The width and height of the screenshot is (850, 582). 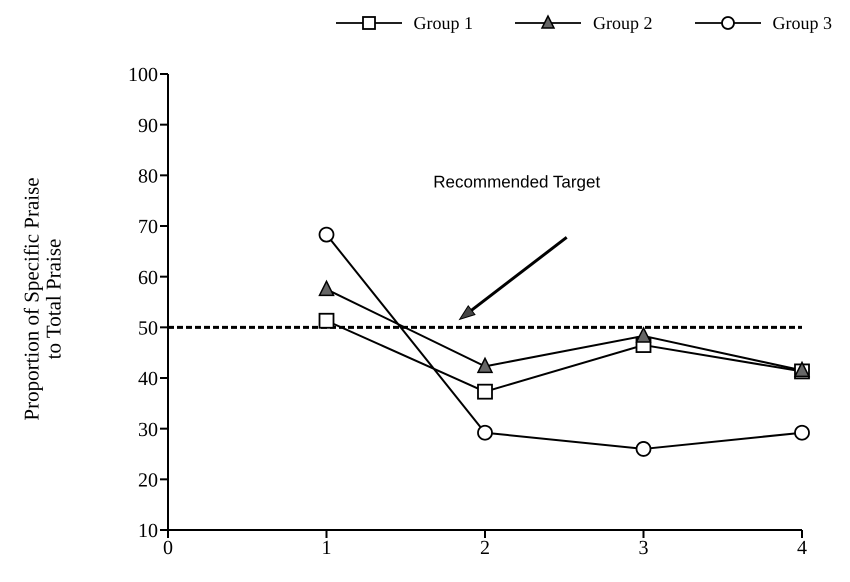 What do you see at coordinates (516, 182) in the screenshot?
I see `annotation: Recommended Target` at bounding box center [516, 182].